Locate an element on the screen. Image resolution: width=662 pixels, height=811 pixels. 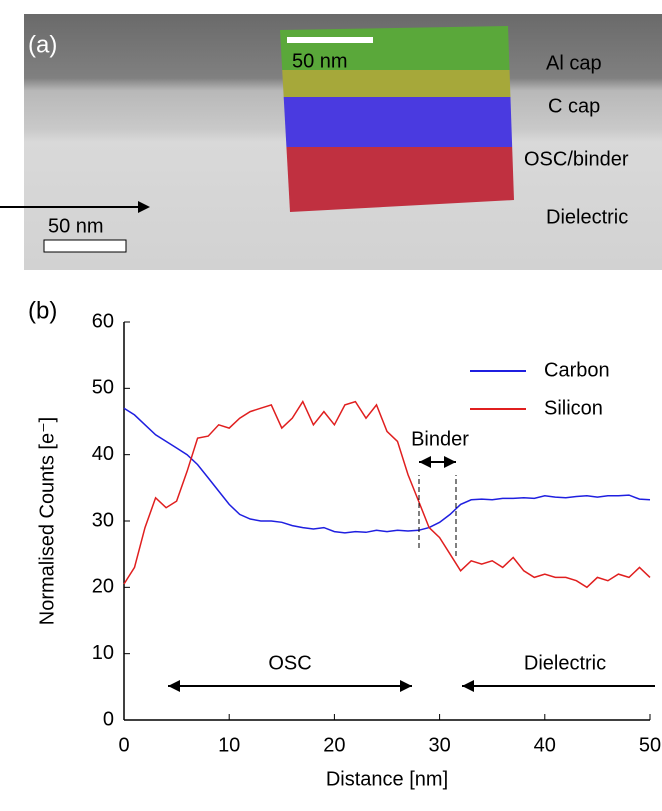
legend-label: Silicon is located at coordinates (573, 408).